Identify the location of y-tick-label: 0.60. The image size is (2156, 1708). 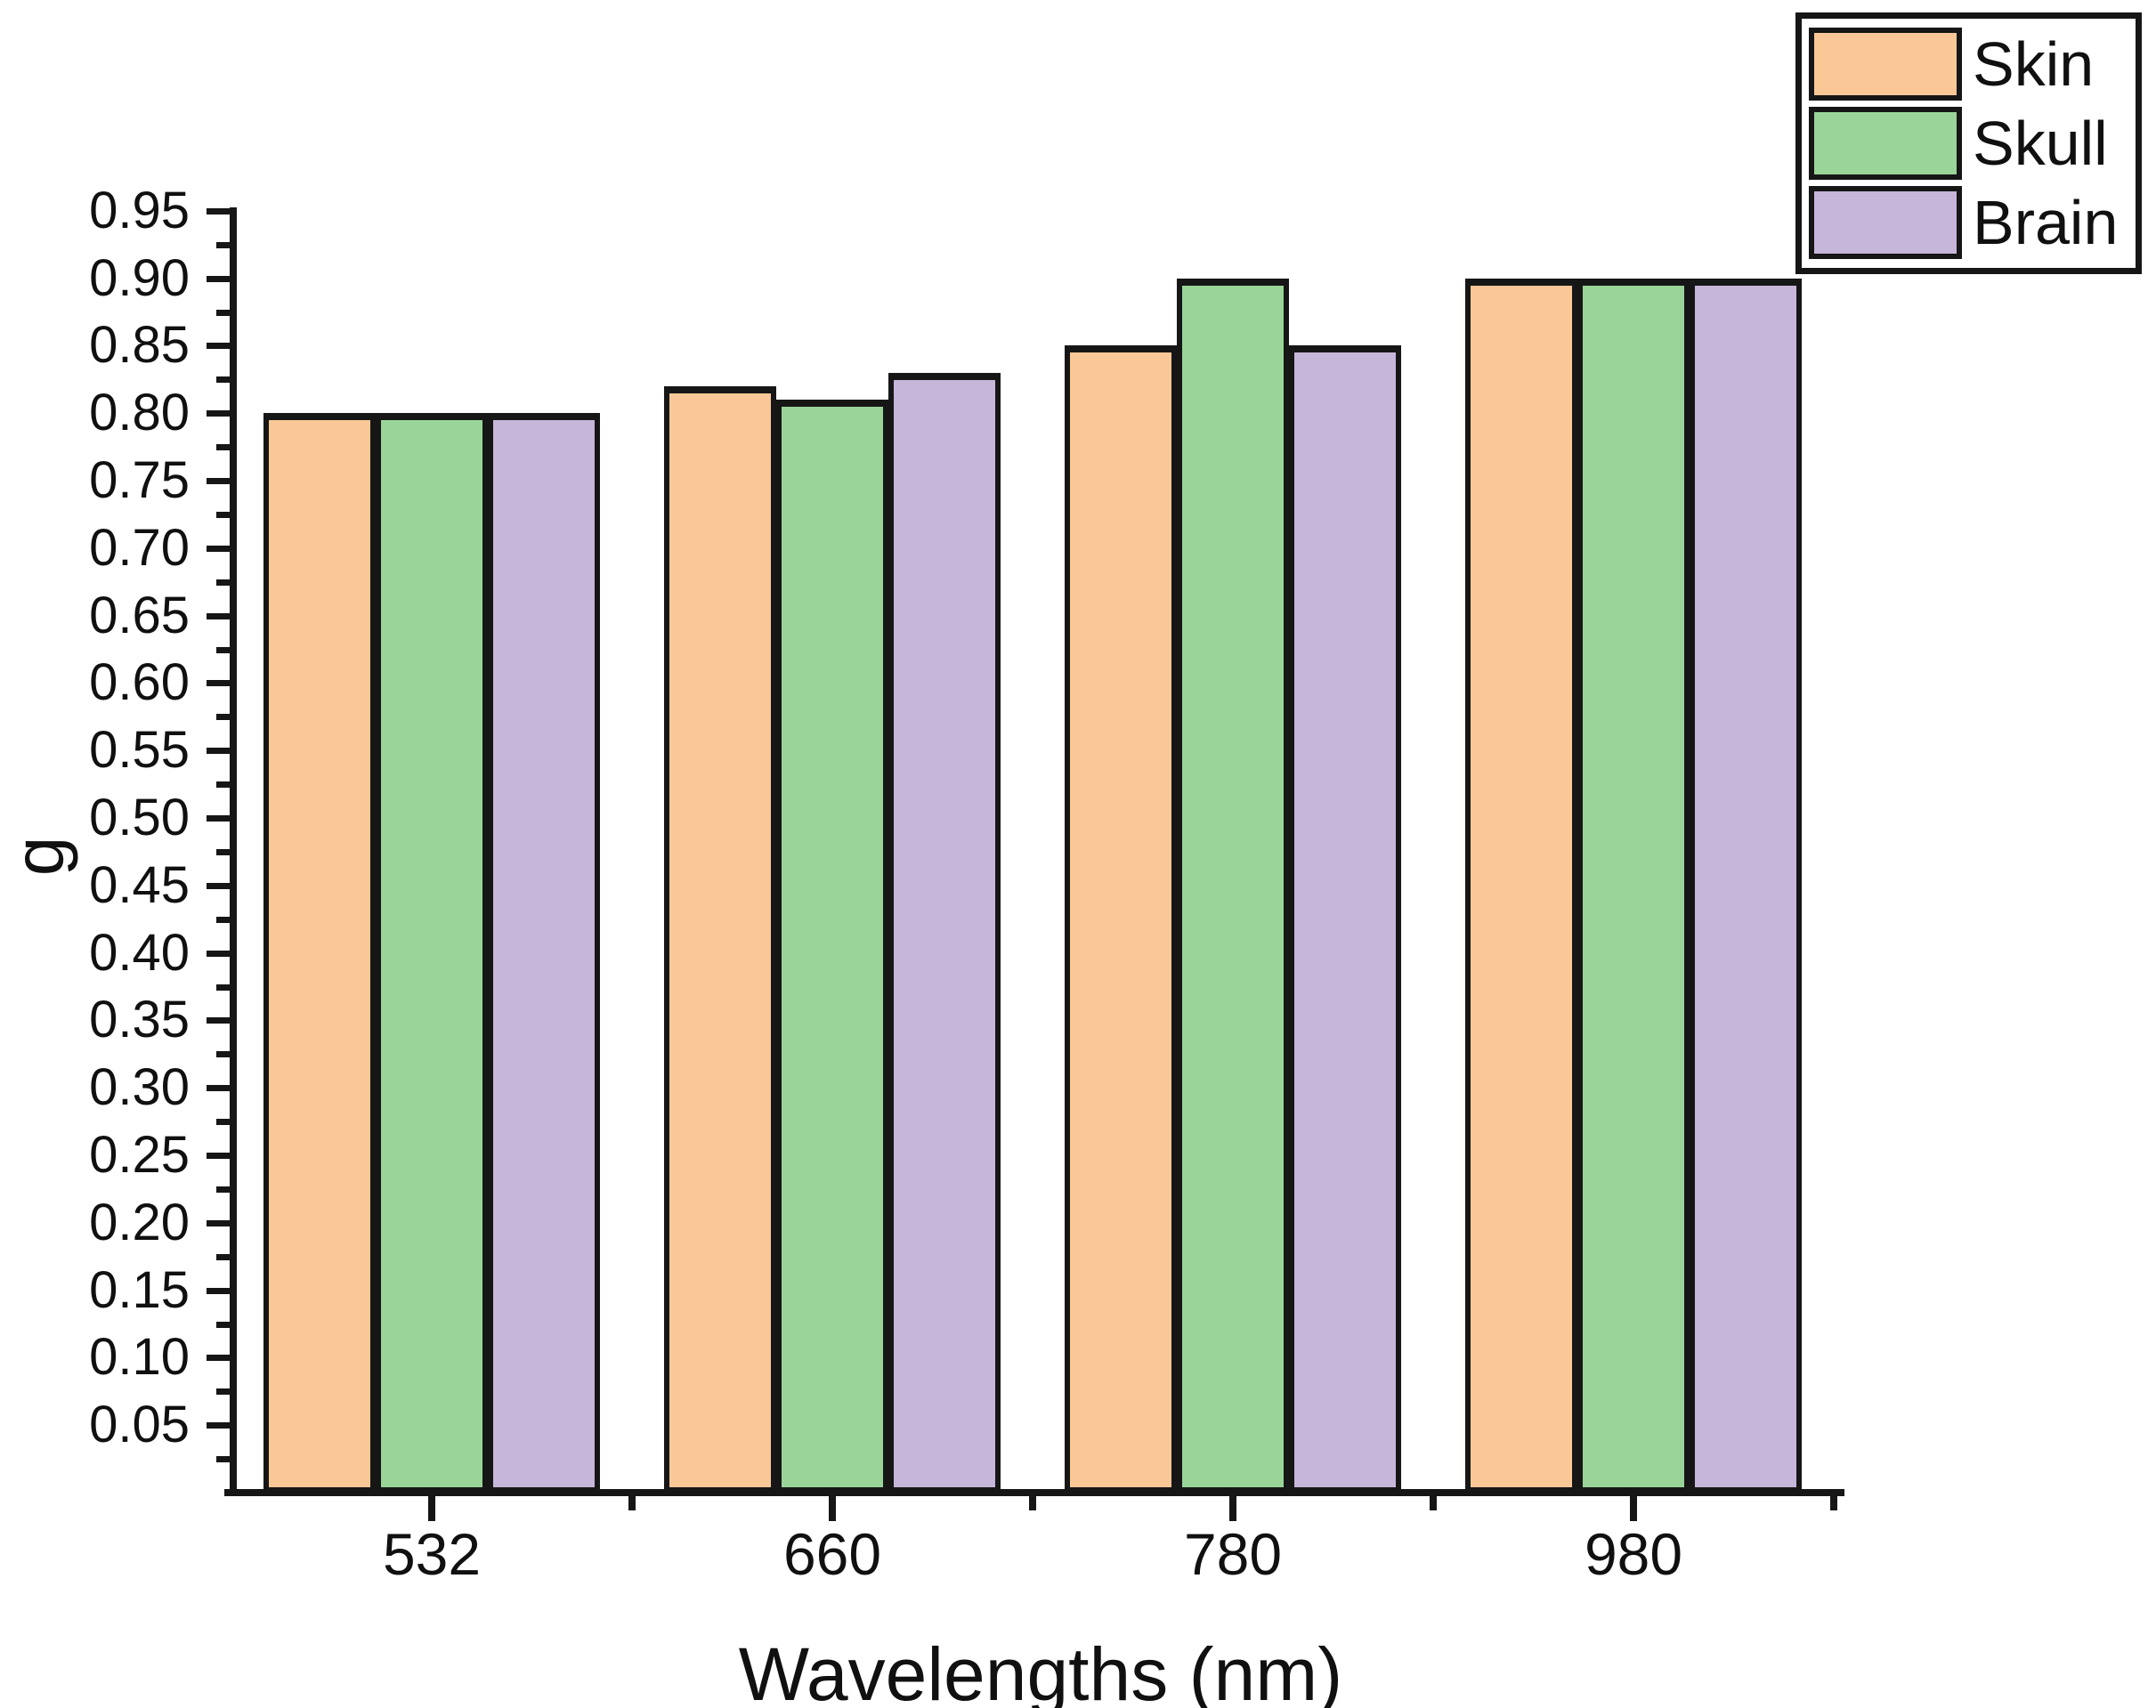
(139, 683).